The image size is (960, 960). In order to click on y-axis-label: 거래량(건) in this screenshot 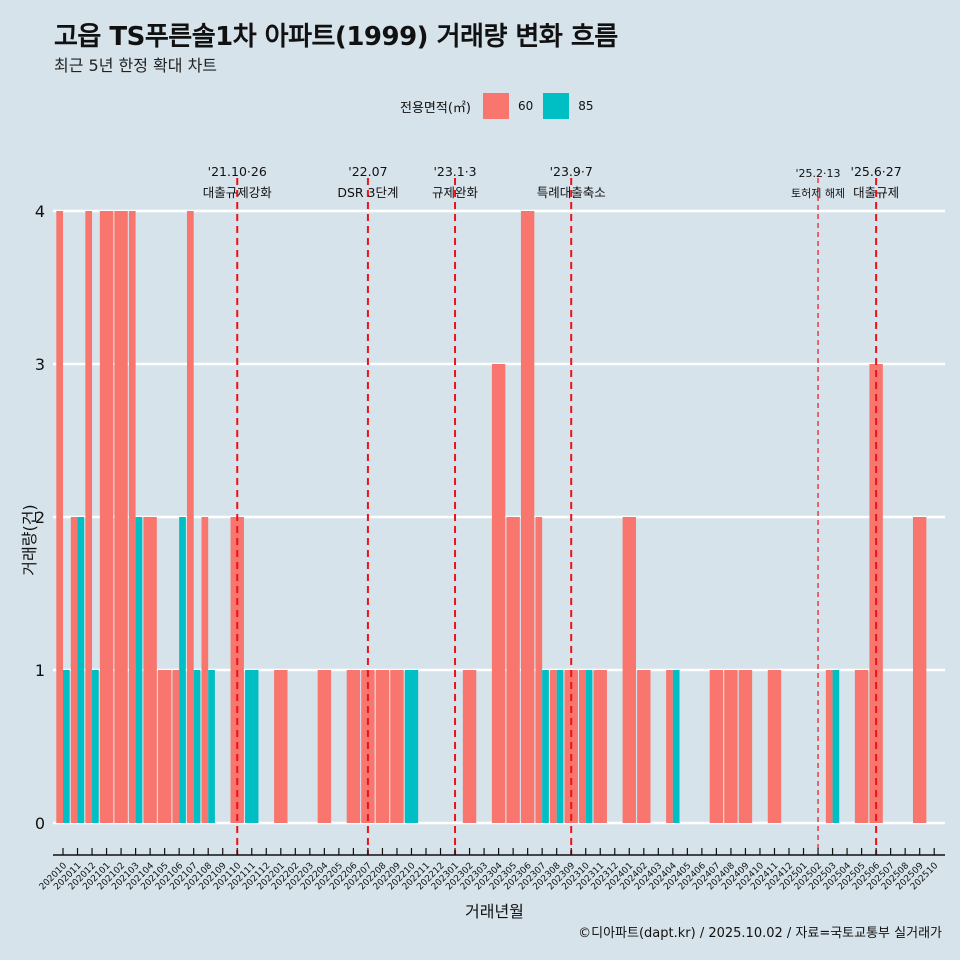, I will do `click(29, 540)`.